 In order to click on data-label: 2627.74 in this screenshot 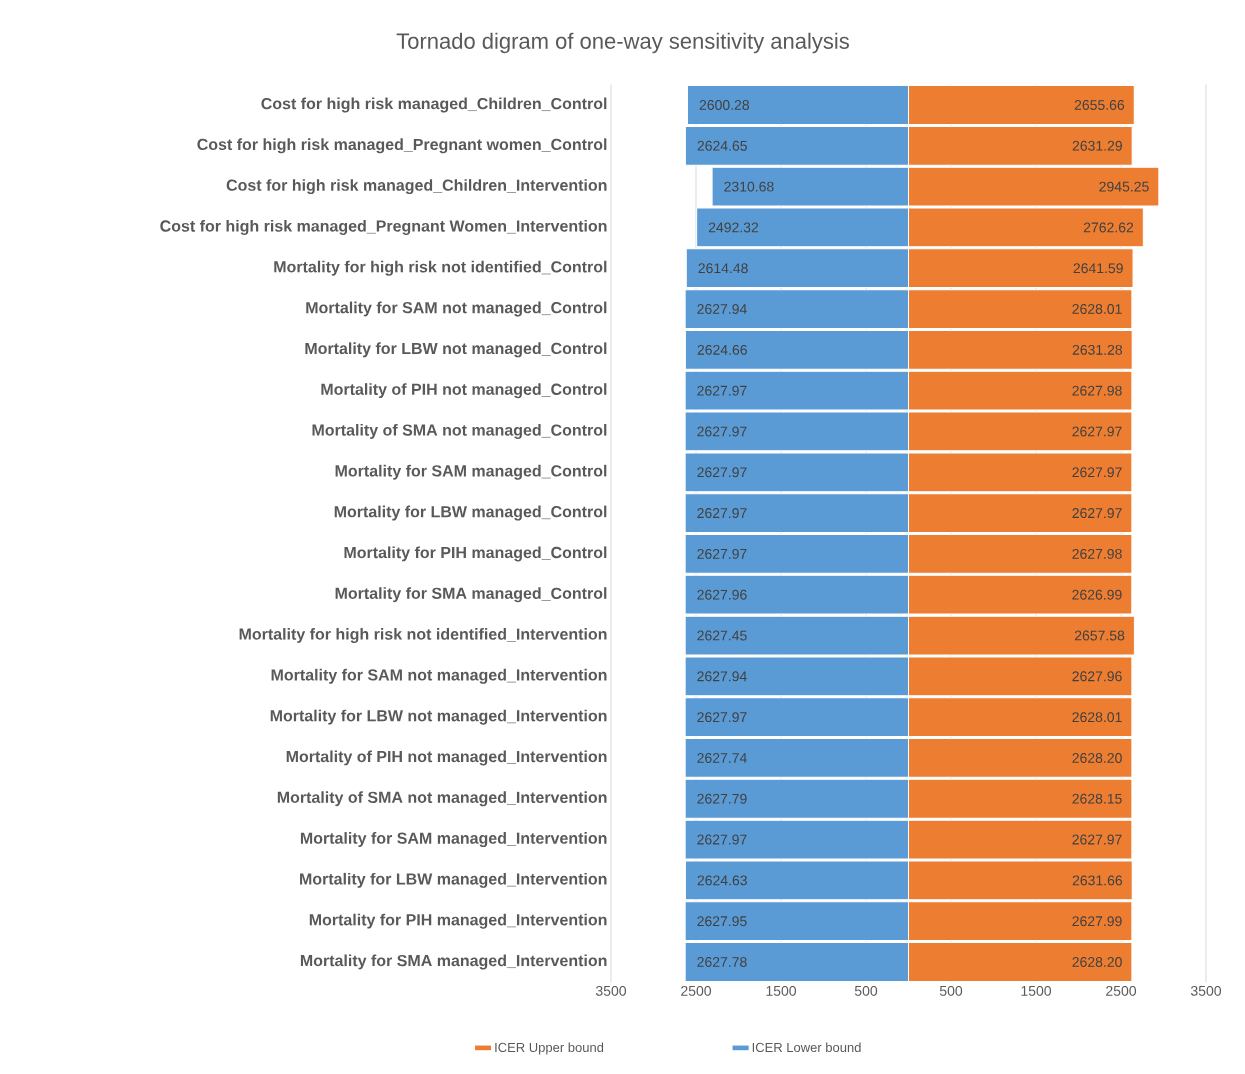, I will do `click(722, 757)`.